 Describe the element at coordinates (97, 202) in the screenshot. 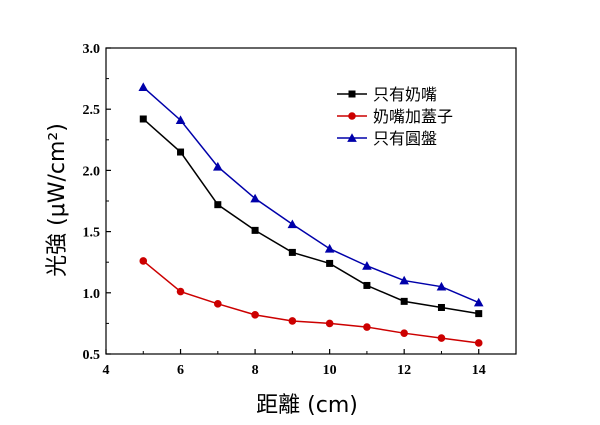

I see `y-axis: 0.5 1.0 1.5 2.0 2.5 3.0` at that location.